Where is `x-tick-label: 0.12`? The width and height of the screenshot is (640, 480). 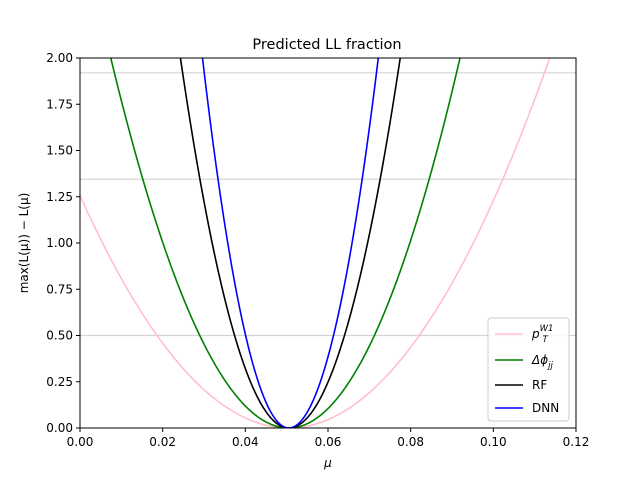
x-tick-label: 0.12 is located at coordinates (576, 442).